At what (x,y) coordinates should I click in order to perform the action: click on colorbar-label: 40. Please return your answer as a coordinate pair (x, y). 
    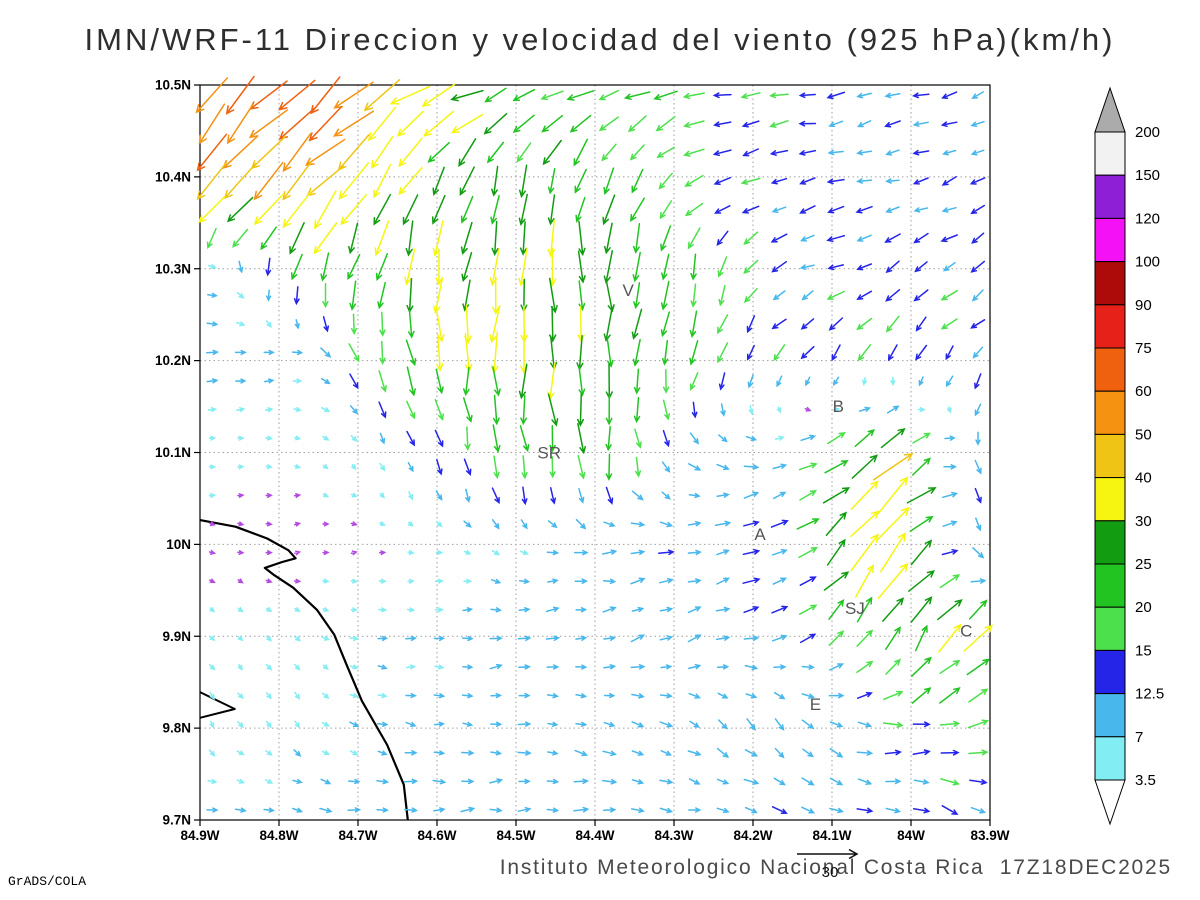
    Looking at the image, I should click on (1143, 478).